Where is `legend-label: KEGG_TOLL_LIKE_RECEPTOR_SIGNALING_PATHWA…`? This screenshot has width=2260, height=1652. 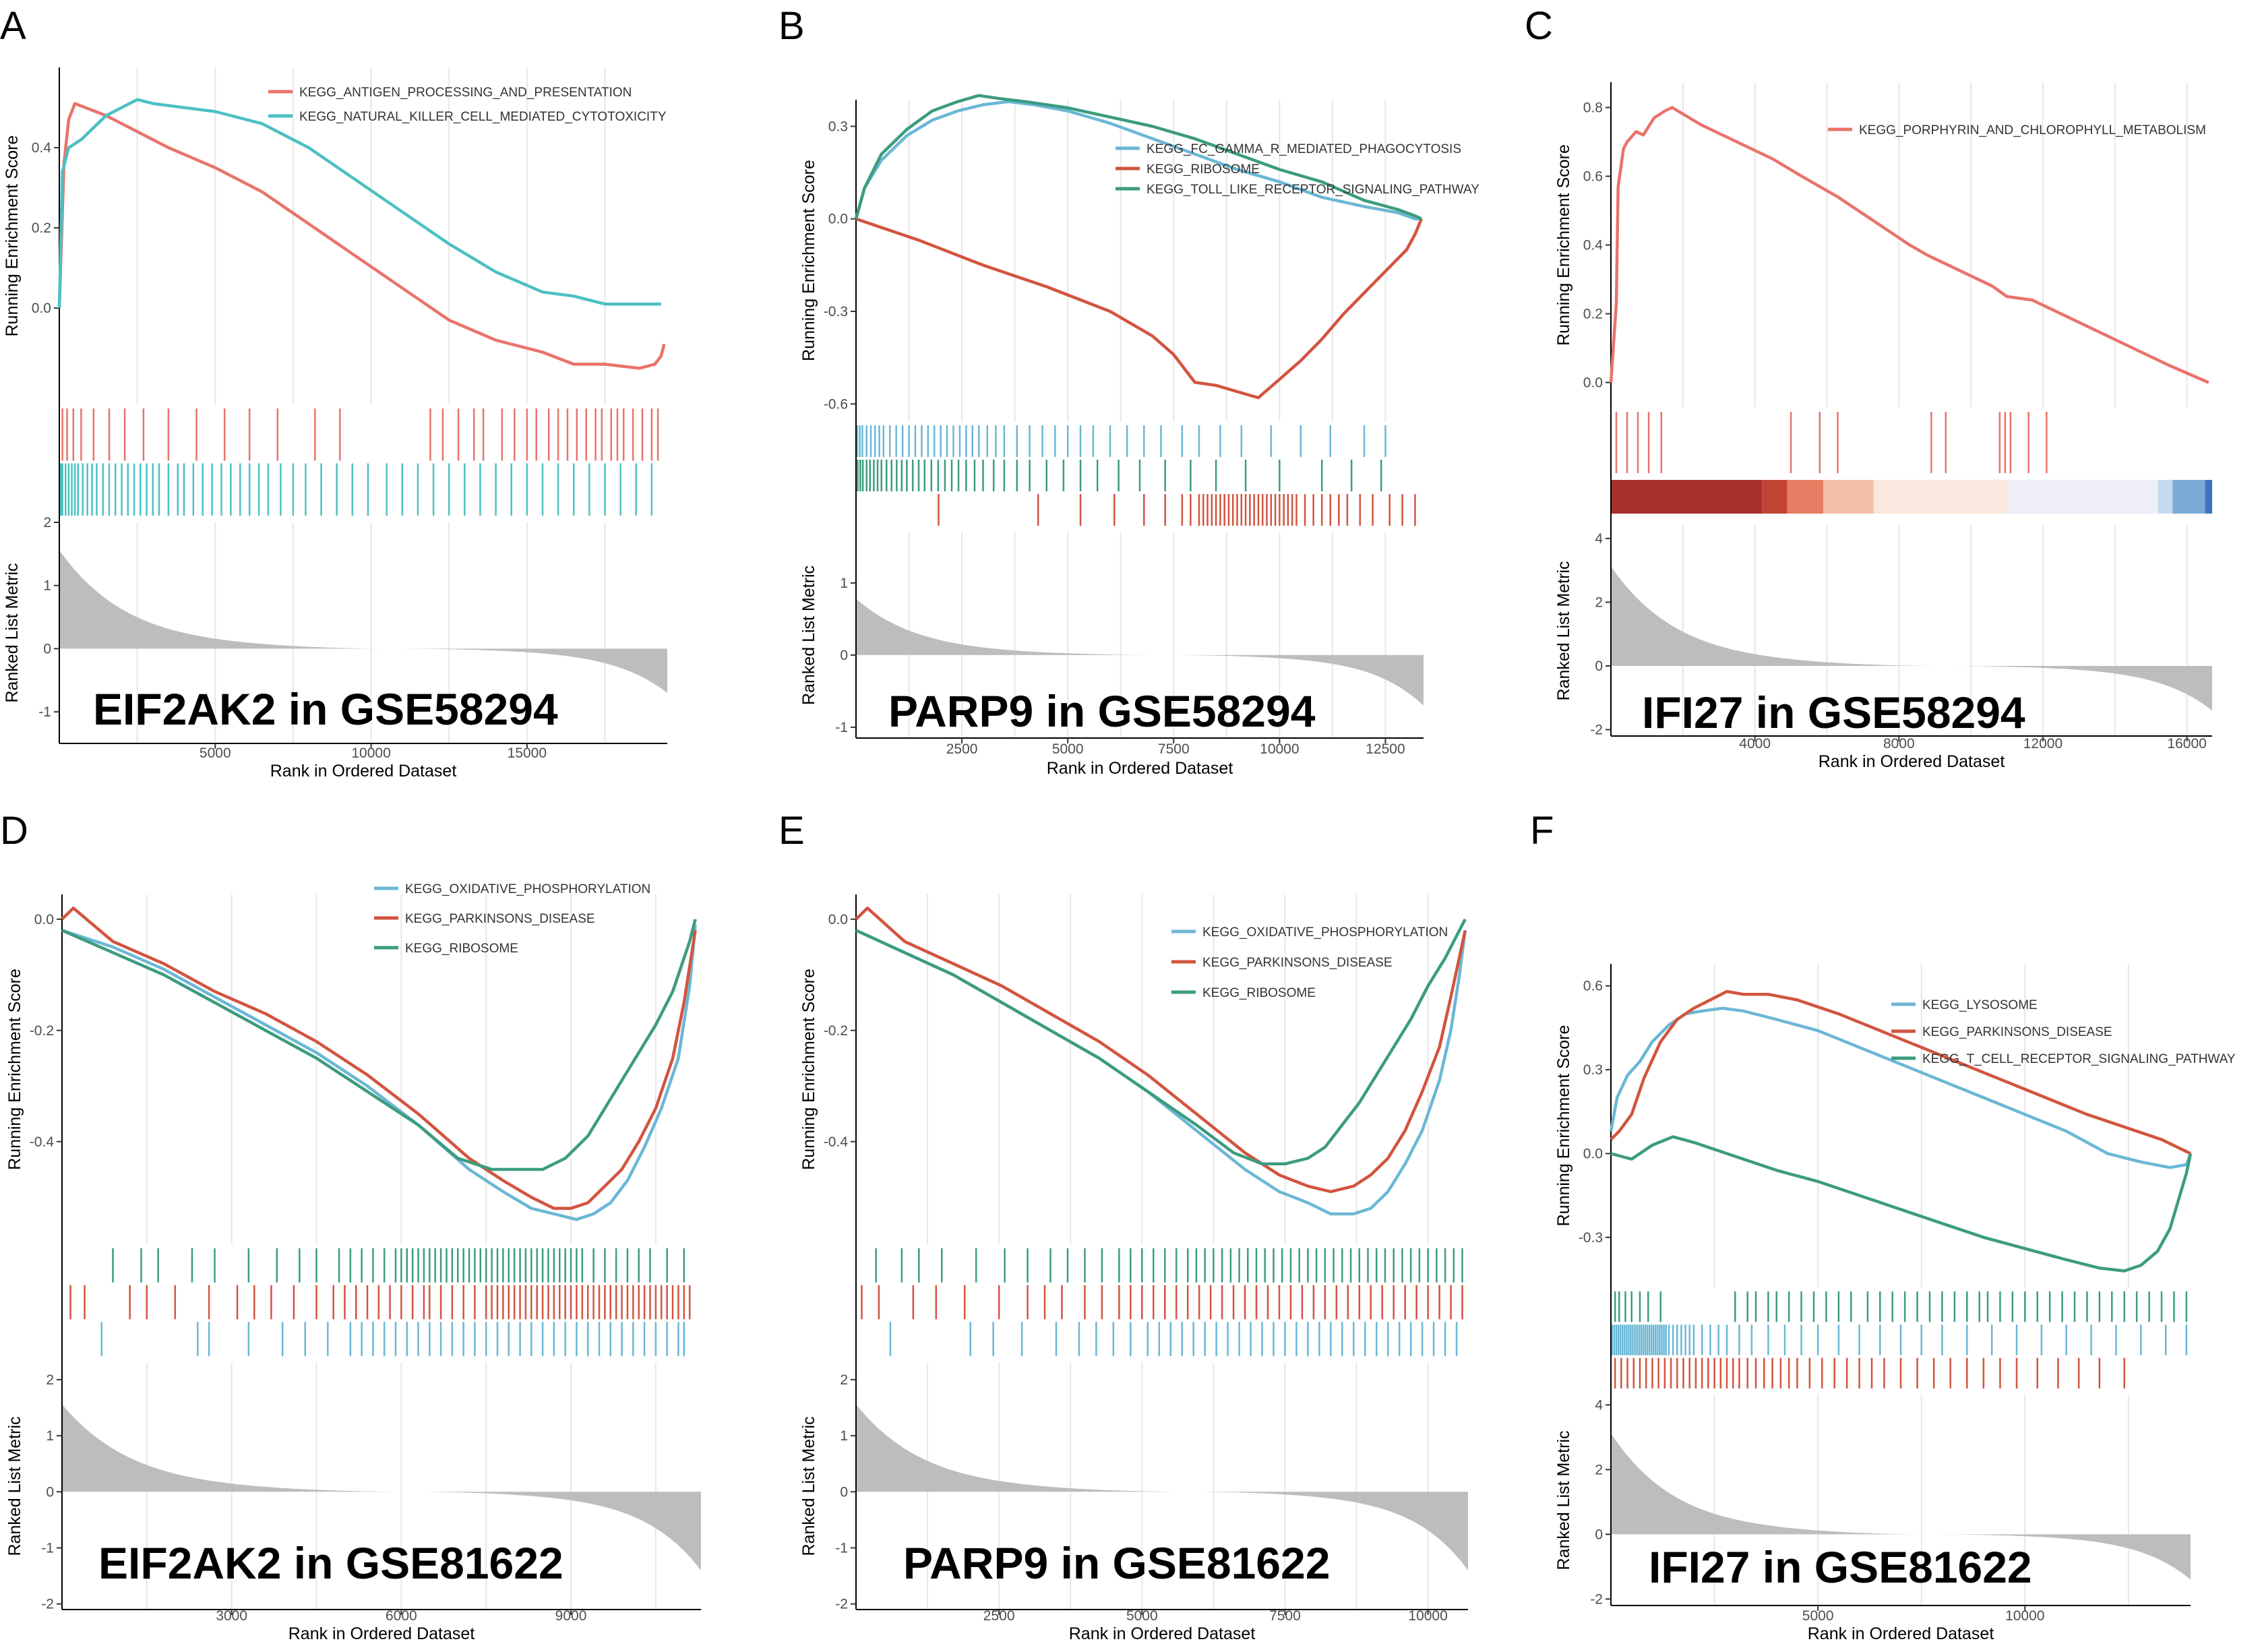
legend-label: KEGG_TOLL_LIKE_RECEPTOR_SIGNALING_PATHWA… is located at coordinates (1313, 190).